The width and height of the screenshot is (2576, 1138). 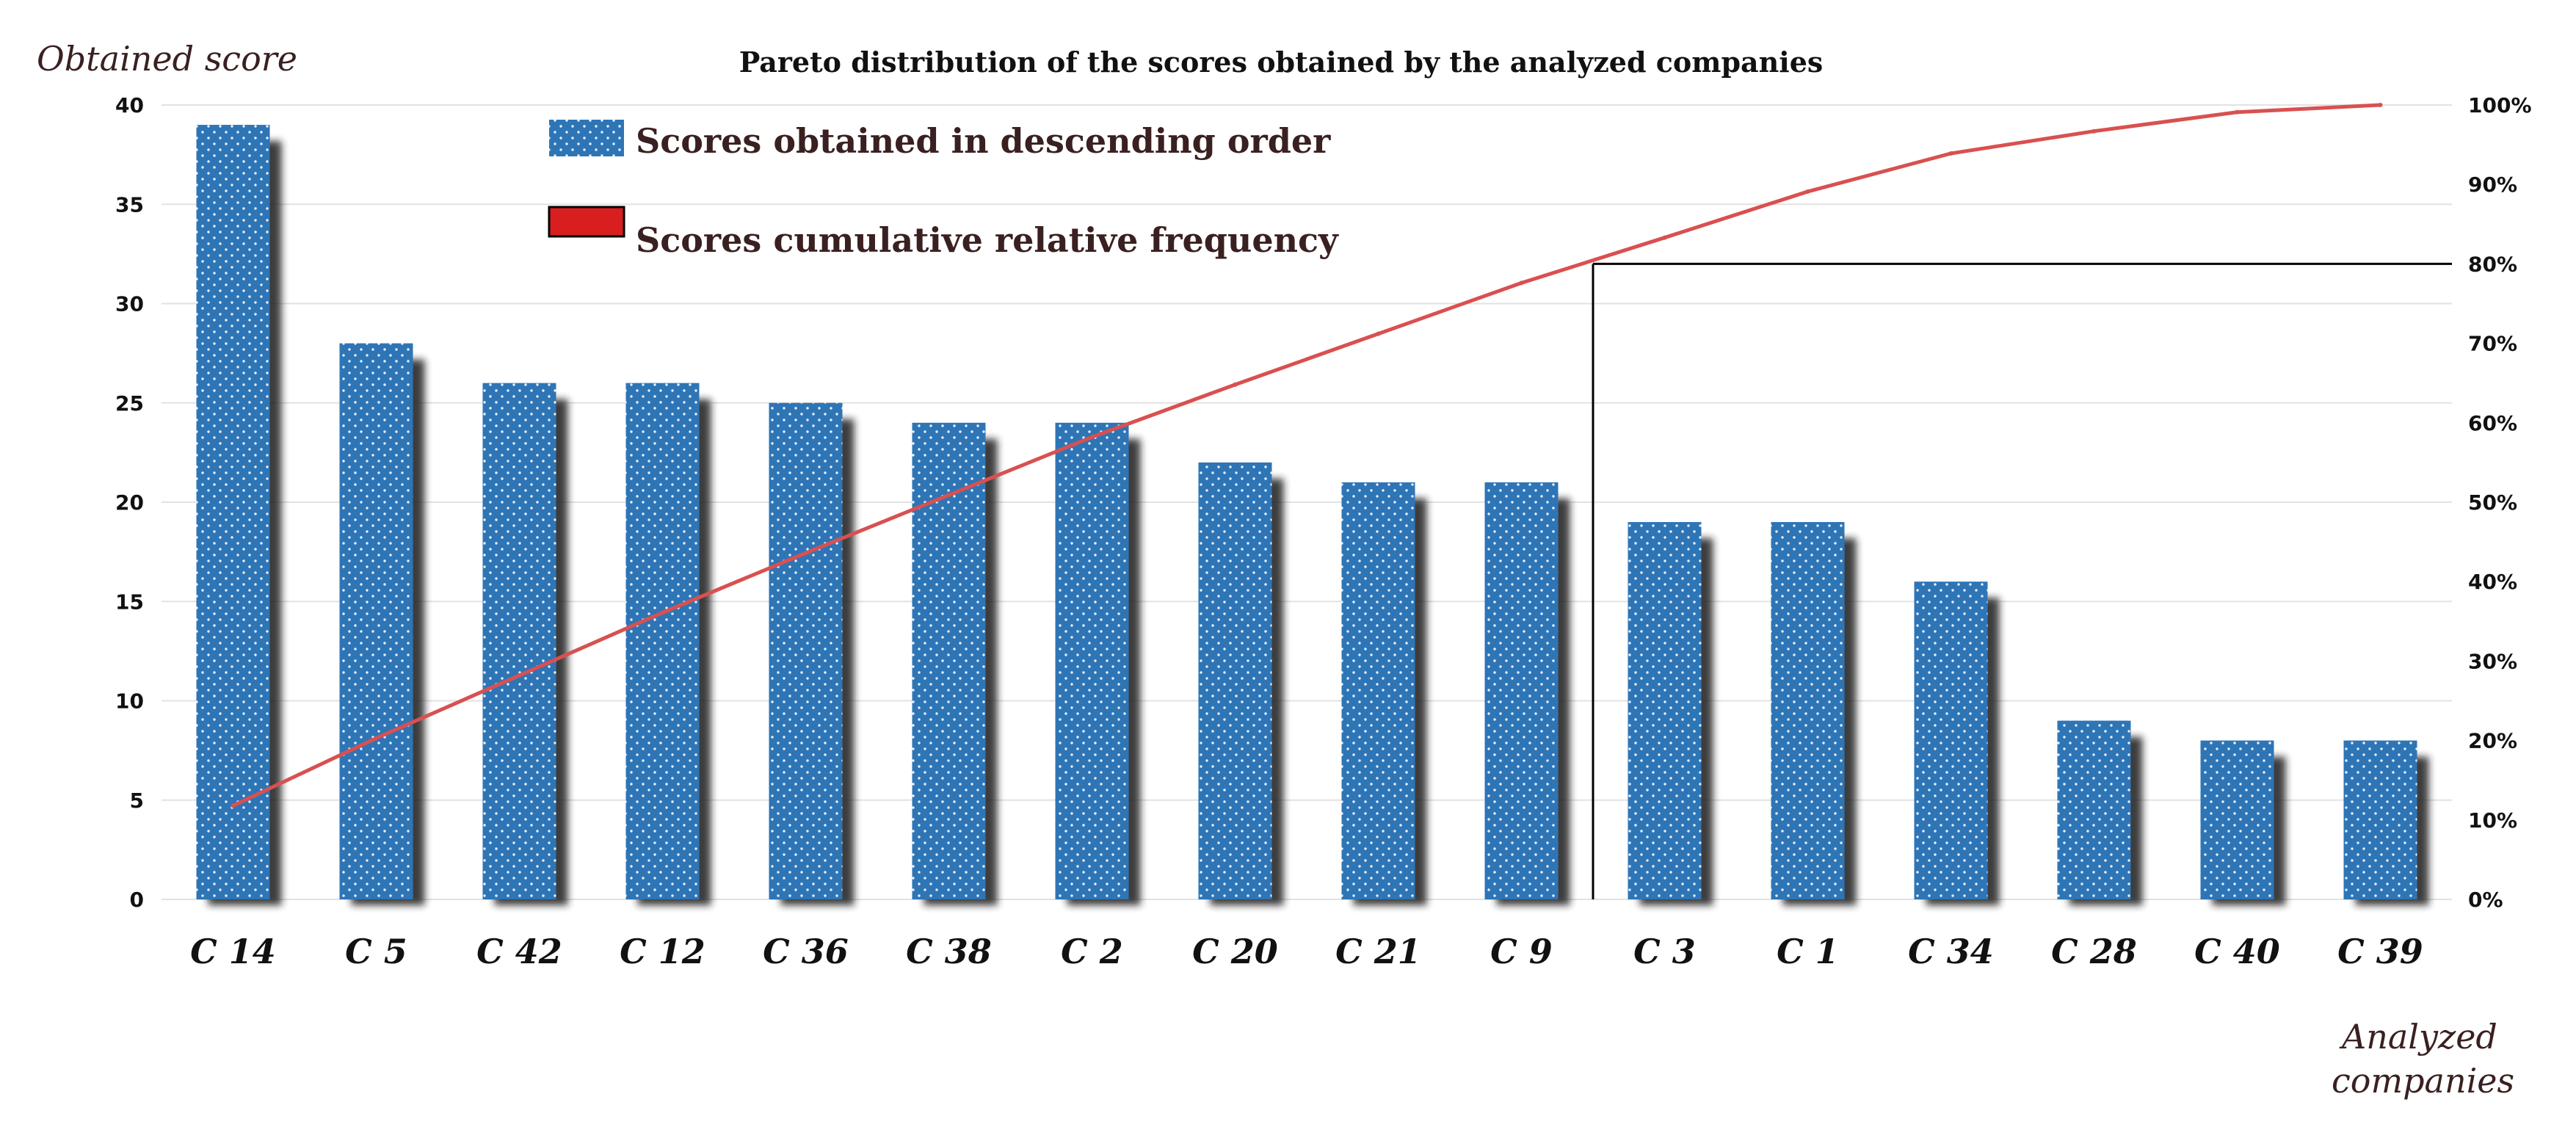 What do you see at coordinates (1665, 952) in the screenshot?
I see `category-label: C 3` at bounding box center [1665, 952].